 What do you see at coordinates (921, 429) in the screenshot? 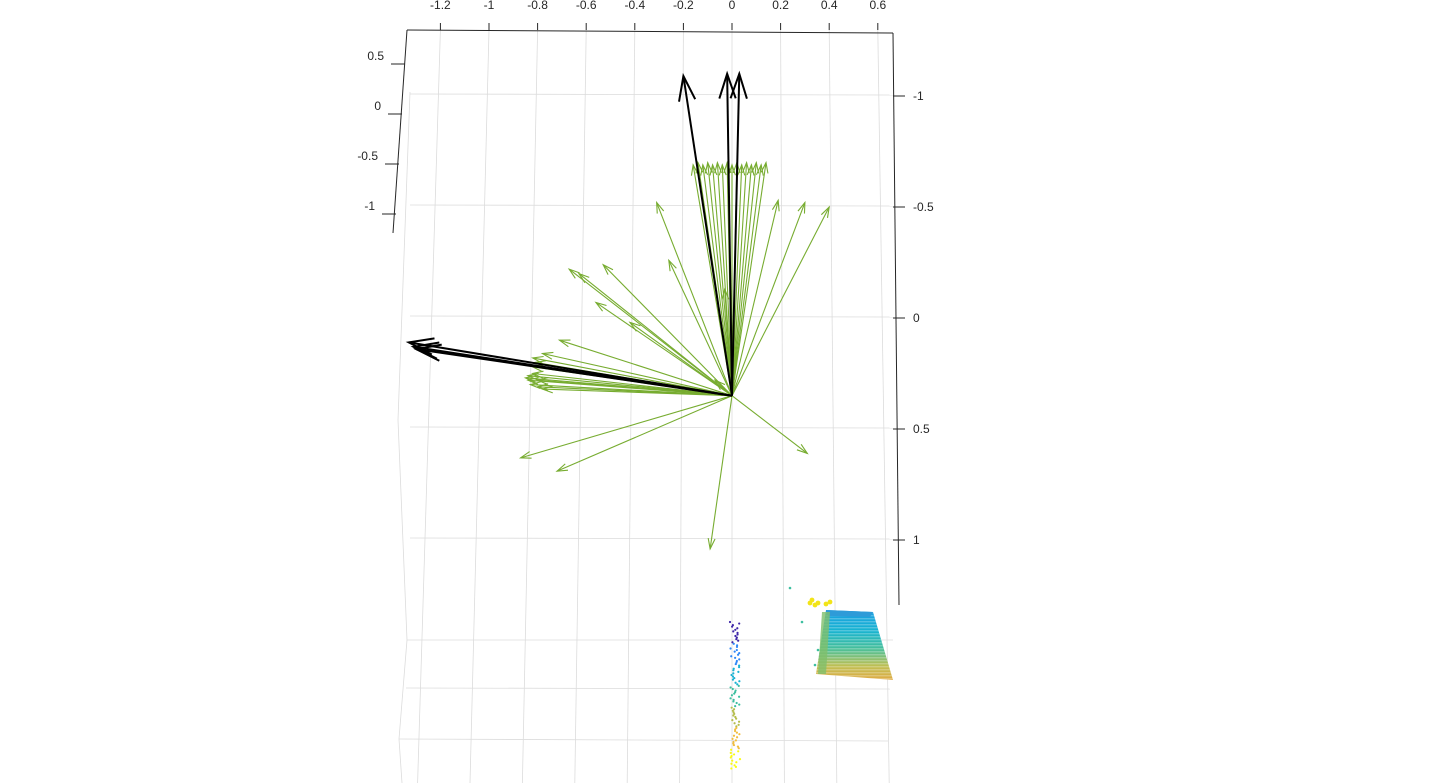
I see `y-tick-label: 0.5` at bounding box center [921, 429].